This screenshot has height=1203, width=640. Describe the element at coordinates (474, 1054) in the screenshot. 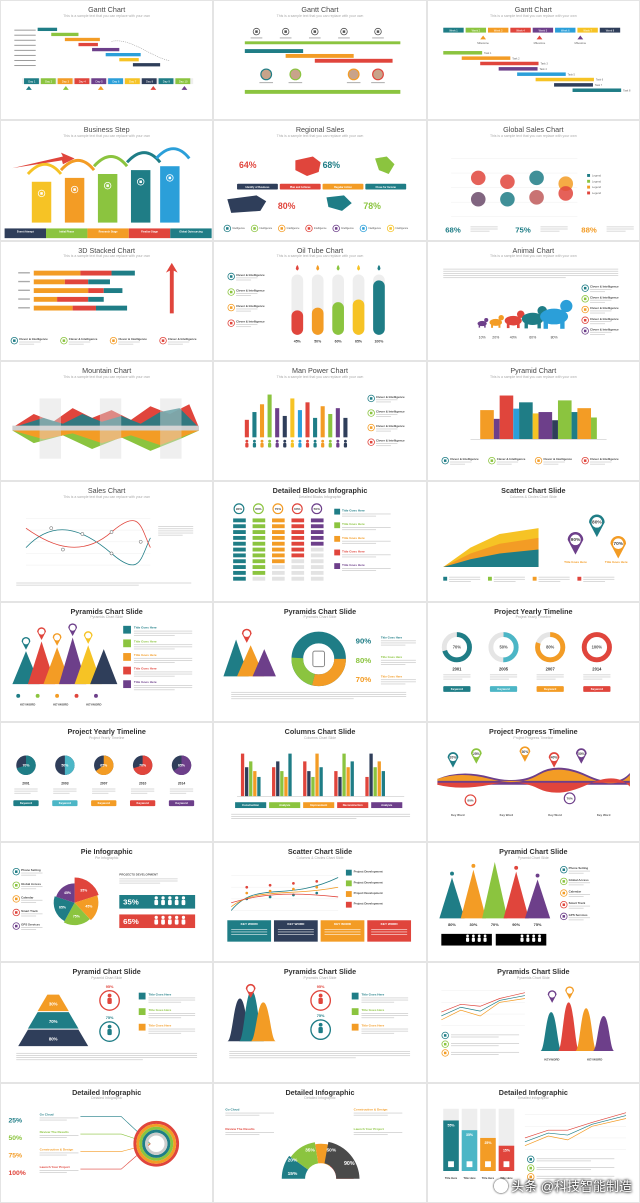

I see `check-text` at that location.